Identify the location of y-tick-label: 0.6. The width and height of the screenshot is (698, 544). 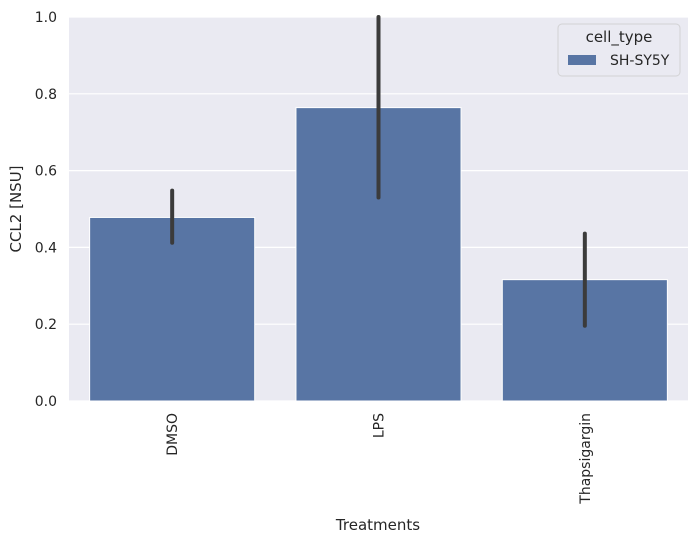
(46, 172).